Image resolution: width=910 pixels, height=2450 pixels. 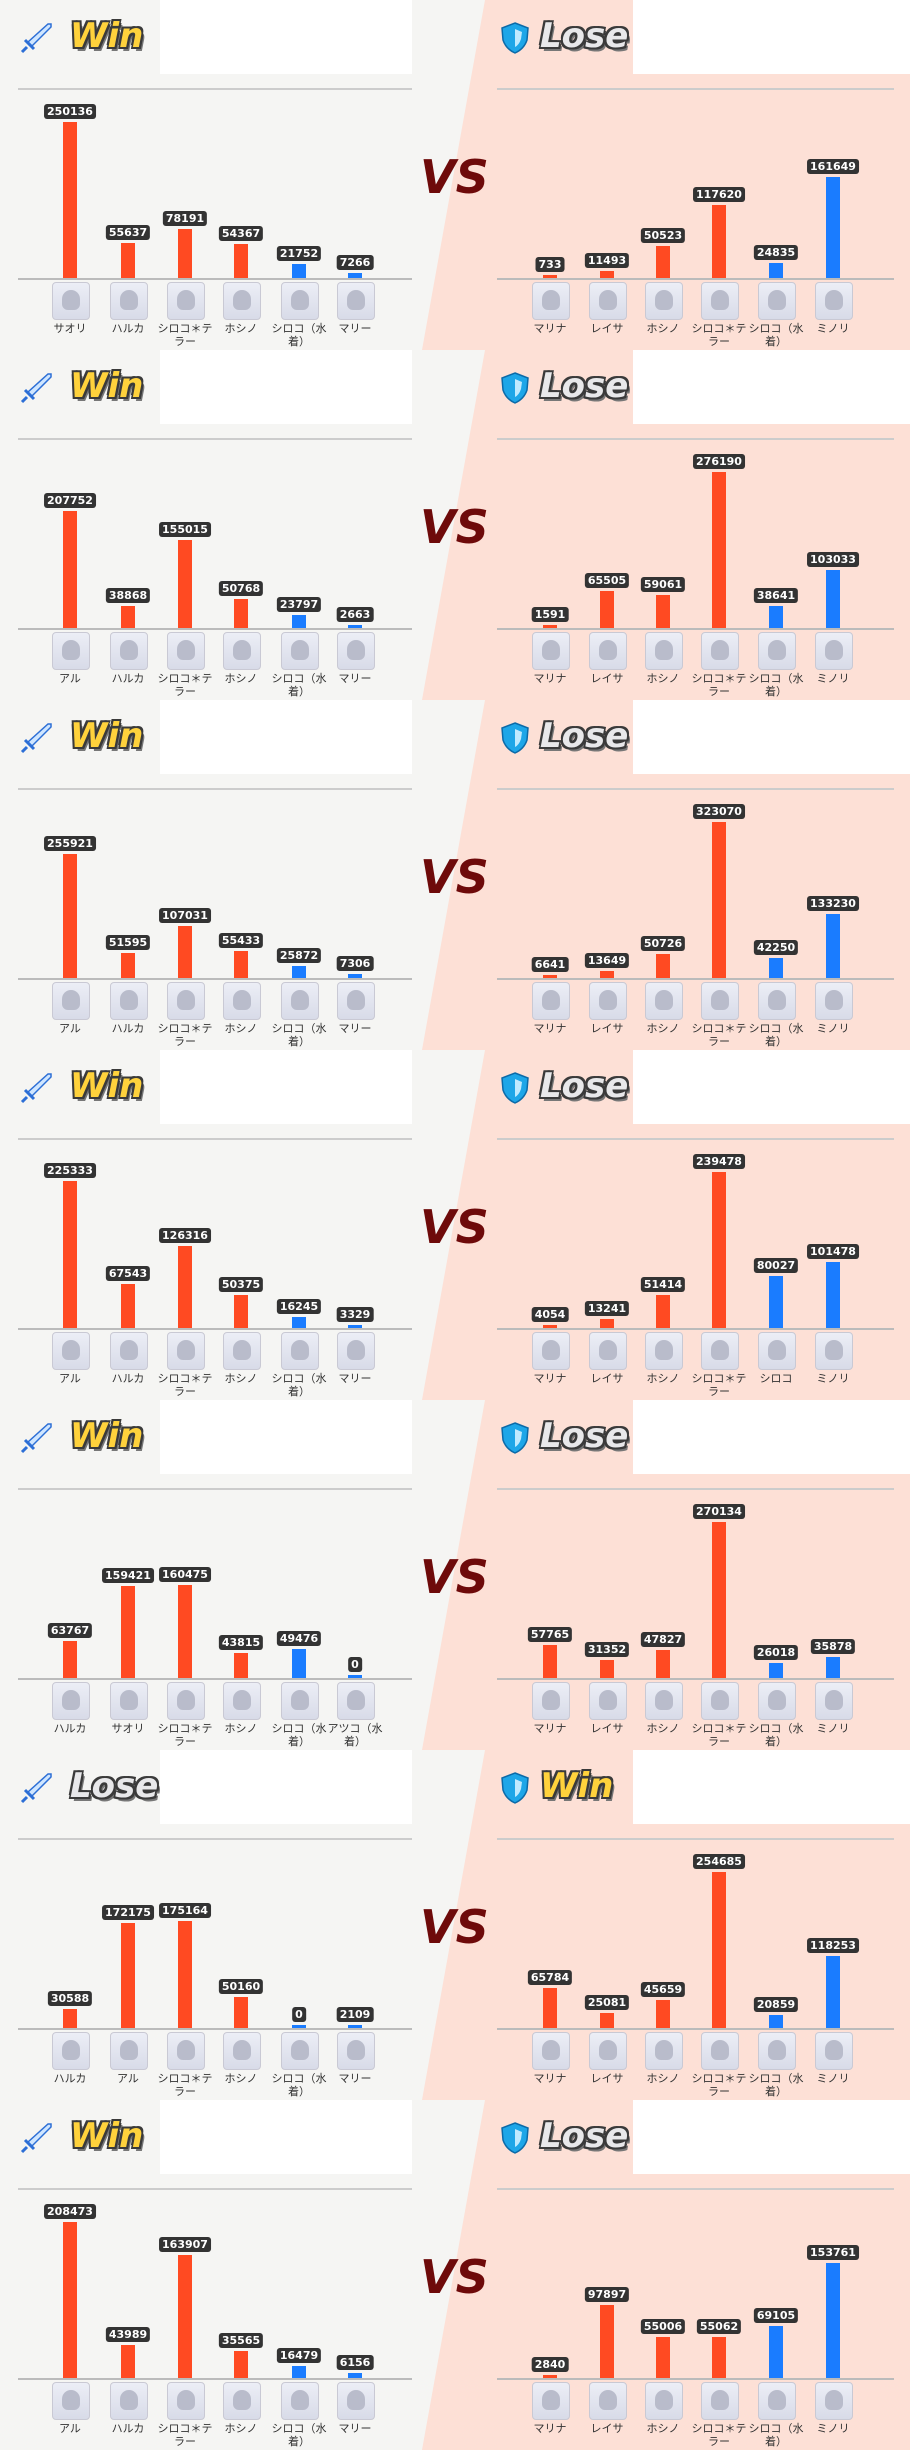 What do you see at coordinates (299, 1639) in the screenshot?
I see `value-label: 49476` at bounding box center [299, 1639].